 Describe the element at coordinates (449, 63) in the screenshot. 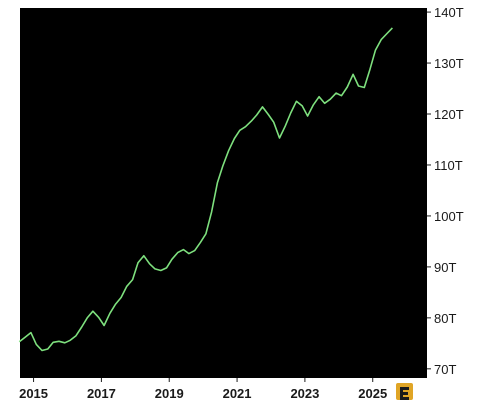

I see `y-tick-label: 130T` at that location.